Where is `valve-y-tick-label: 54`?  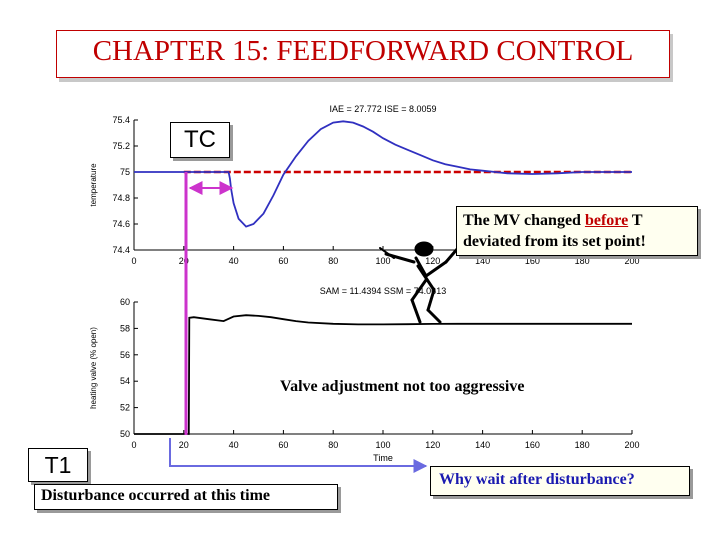 valve-y-tick-label: 54 is located at coordinates (125, 381).